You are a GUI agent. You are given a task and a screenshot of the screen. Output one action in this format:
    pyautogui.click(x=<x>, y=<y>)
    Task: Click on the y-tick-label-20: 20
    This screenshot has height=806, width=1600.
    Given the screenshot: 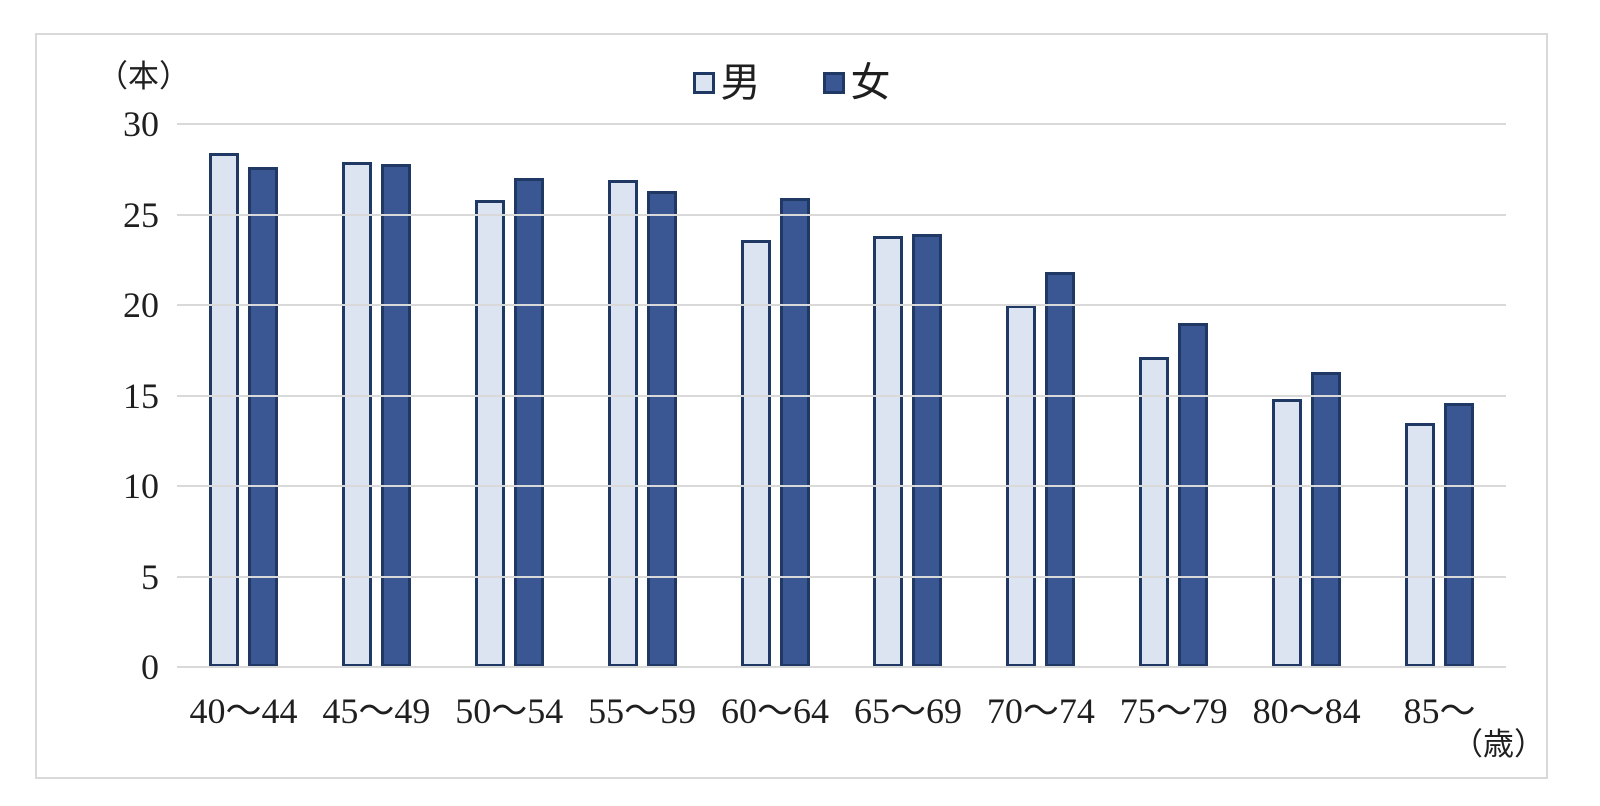 What is the action you would take?
    pyautogui.click(x=141, y=305)
    